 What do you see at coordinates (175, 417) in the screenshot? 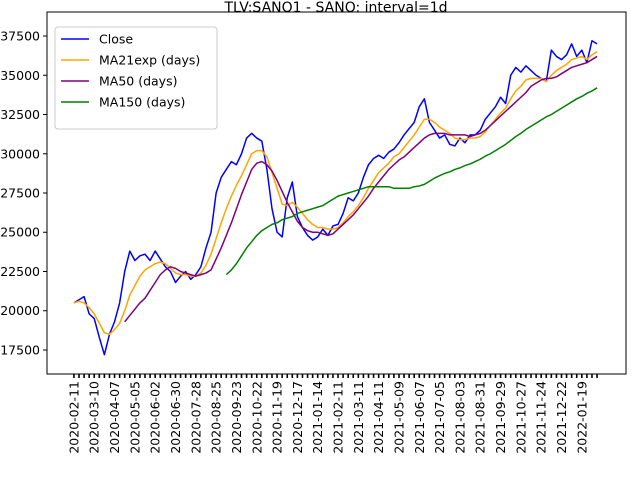
I see `x-tick-label: 2020-06-30` at bounding box center [175, 417].